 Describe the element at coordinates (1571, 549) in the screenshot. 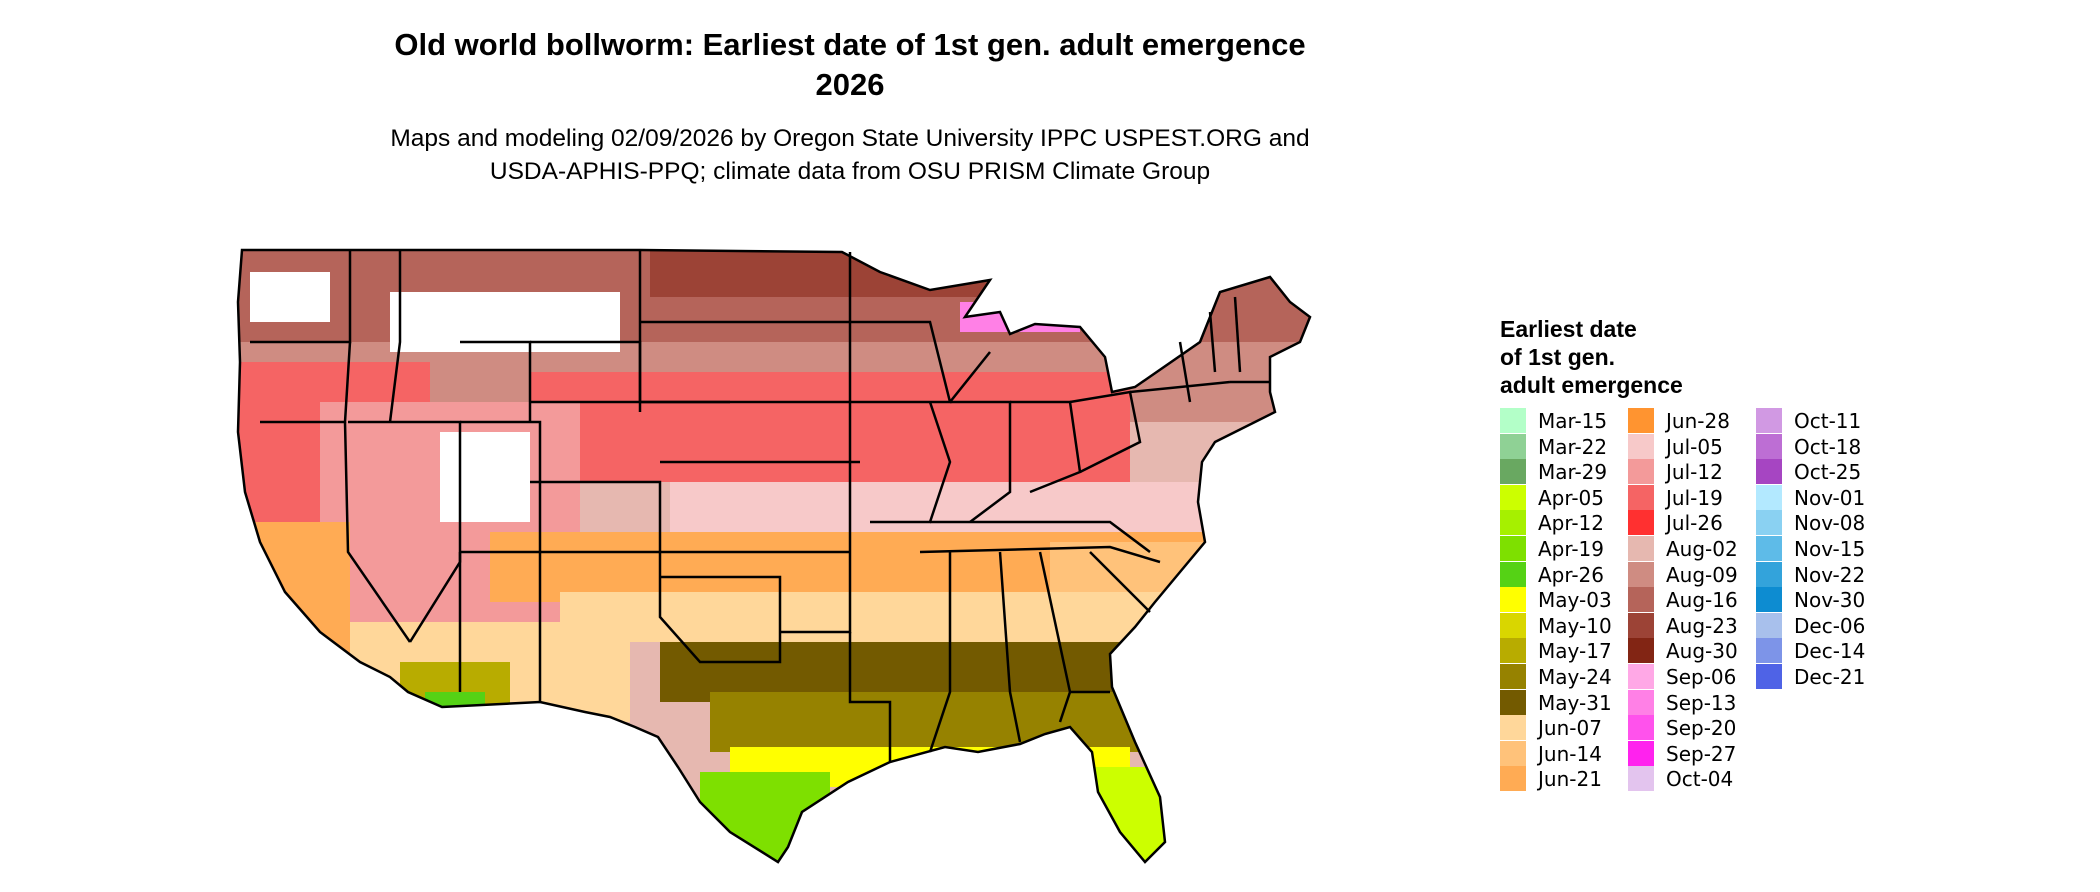

I see `legend-label: Apr-19` at that location.